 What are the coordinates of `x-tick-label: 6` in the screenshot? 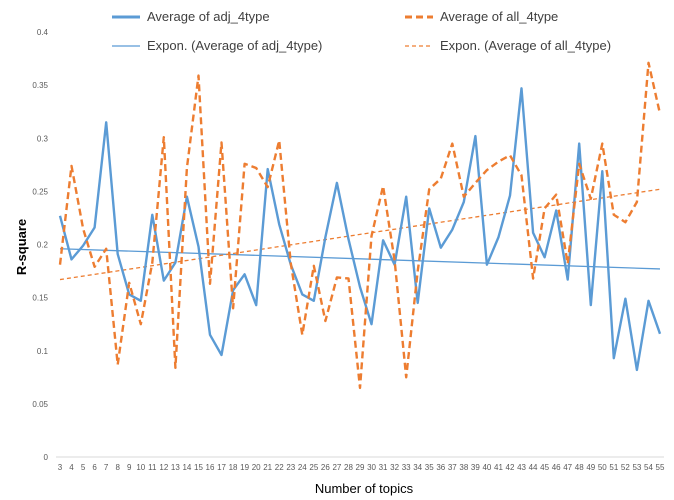 It's located at (94, 467).